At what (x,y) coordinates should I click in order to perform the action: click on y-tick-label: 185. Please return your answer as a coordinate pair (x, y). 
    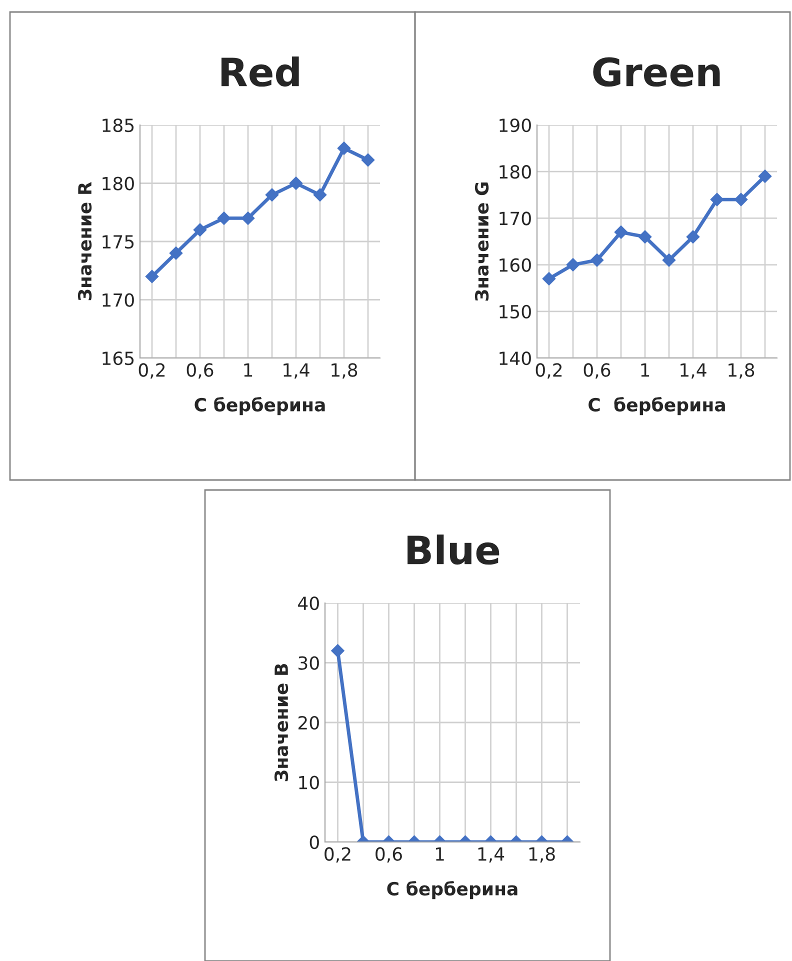
    Looking at the image, I should click on (118, 125).